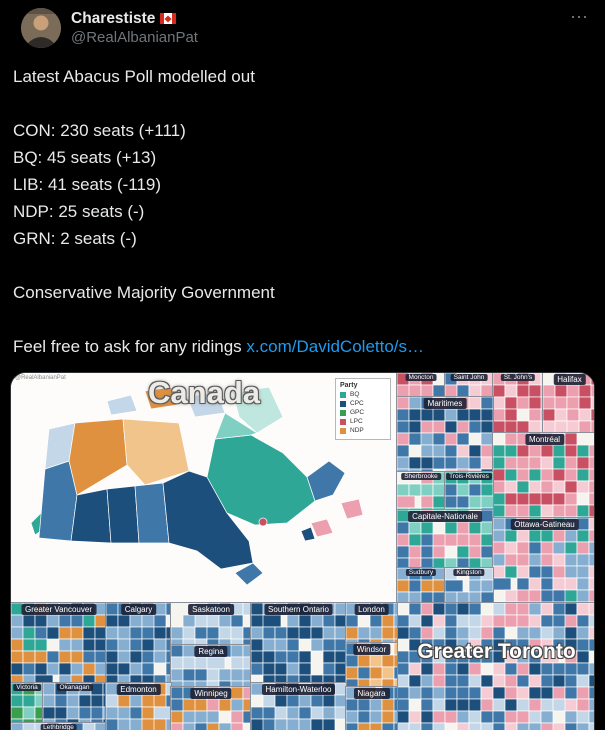 The width and height of the screenshot is (605, 730). Describe the element at coordinates (421, 385) in the screenshot. I see `map-panel-moncton: Moncton` at that location.